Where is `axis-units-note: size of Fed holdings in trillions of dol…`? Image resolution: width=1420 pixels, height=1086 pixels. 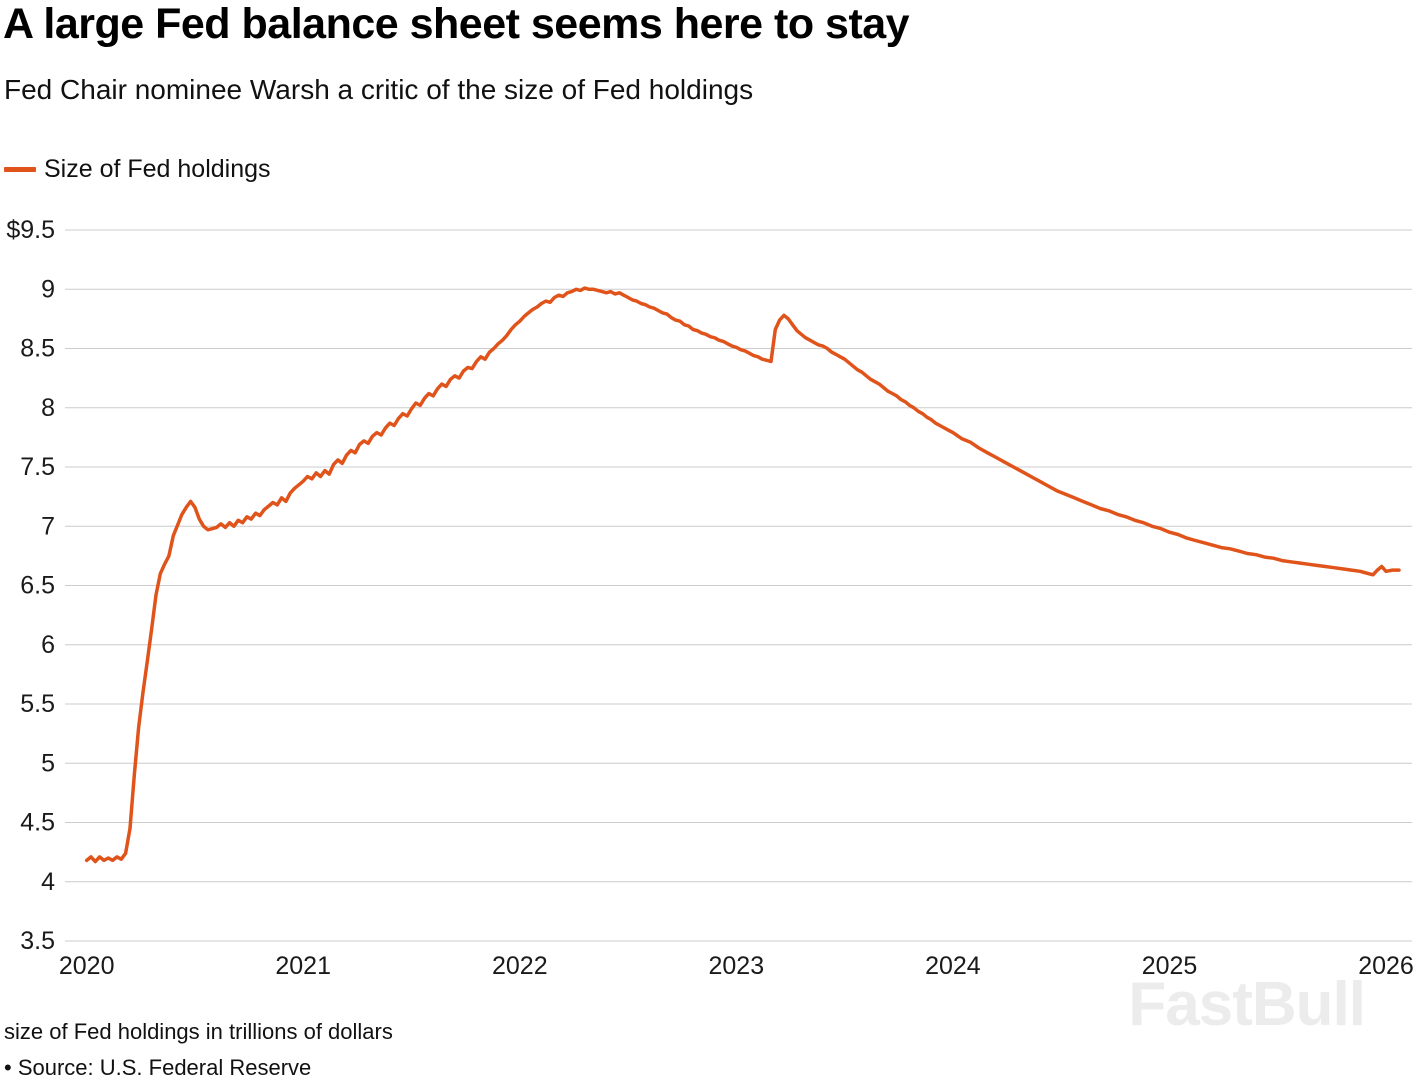
axis-units-note: size of Fed holdings in trillions of dol… is located at coordinates (198, 1031).